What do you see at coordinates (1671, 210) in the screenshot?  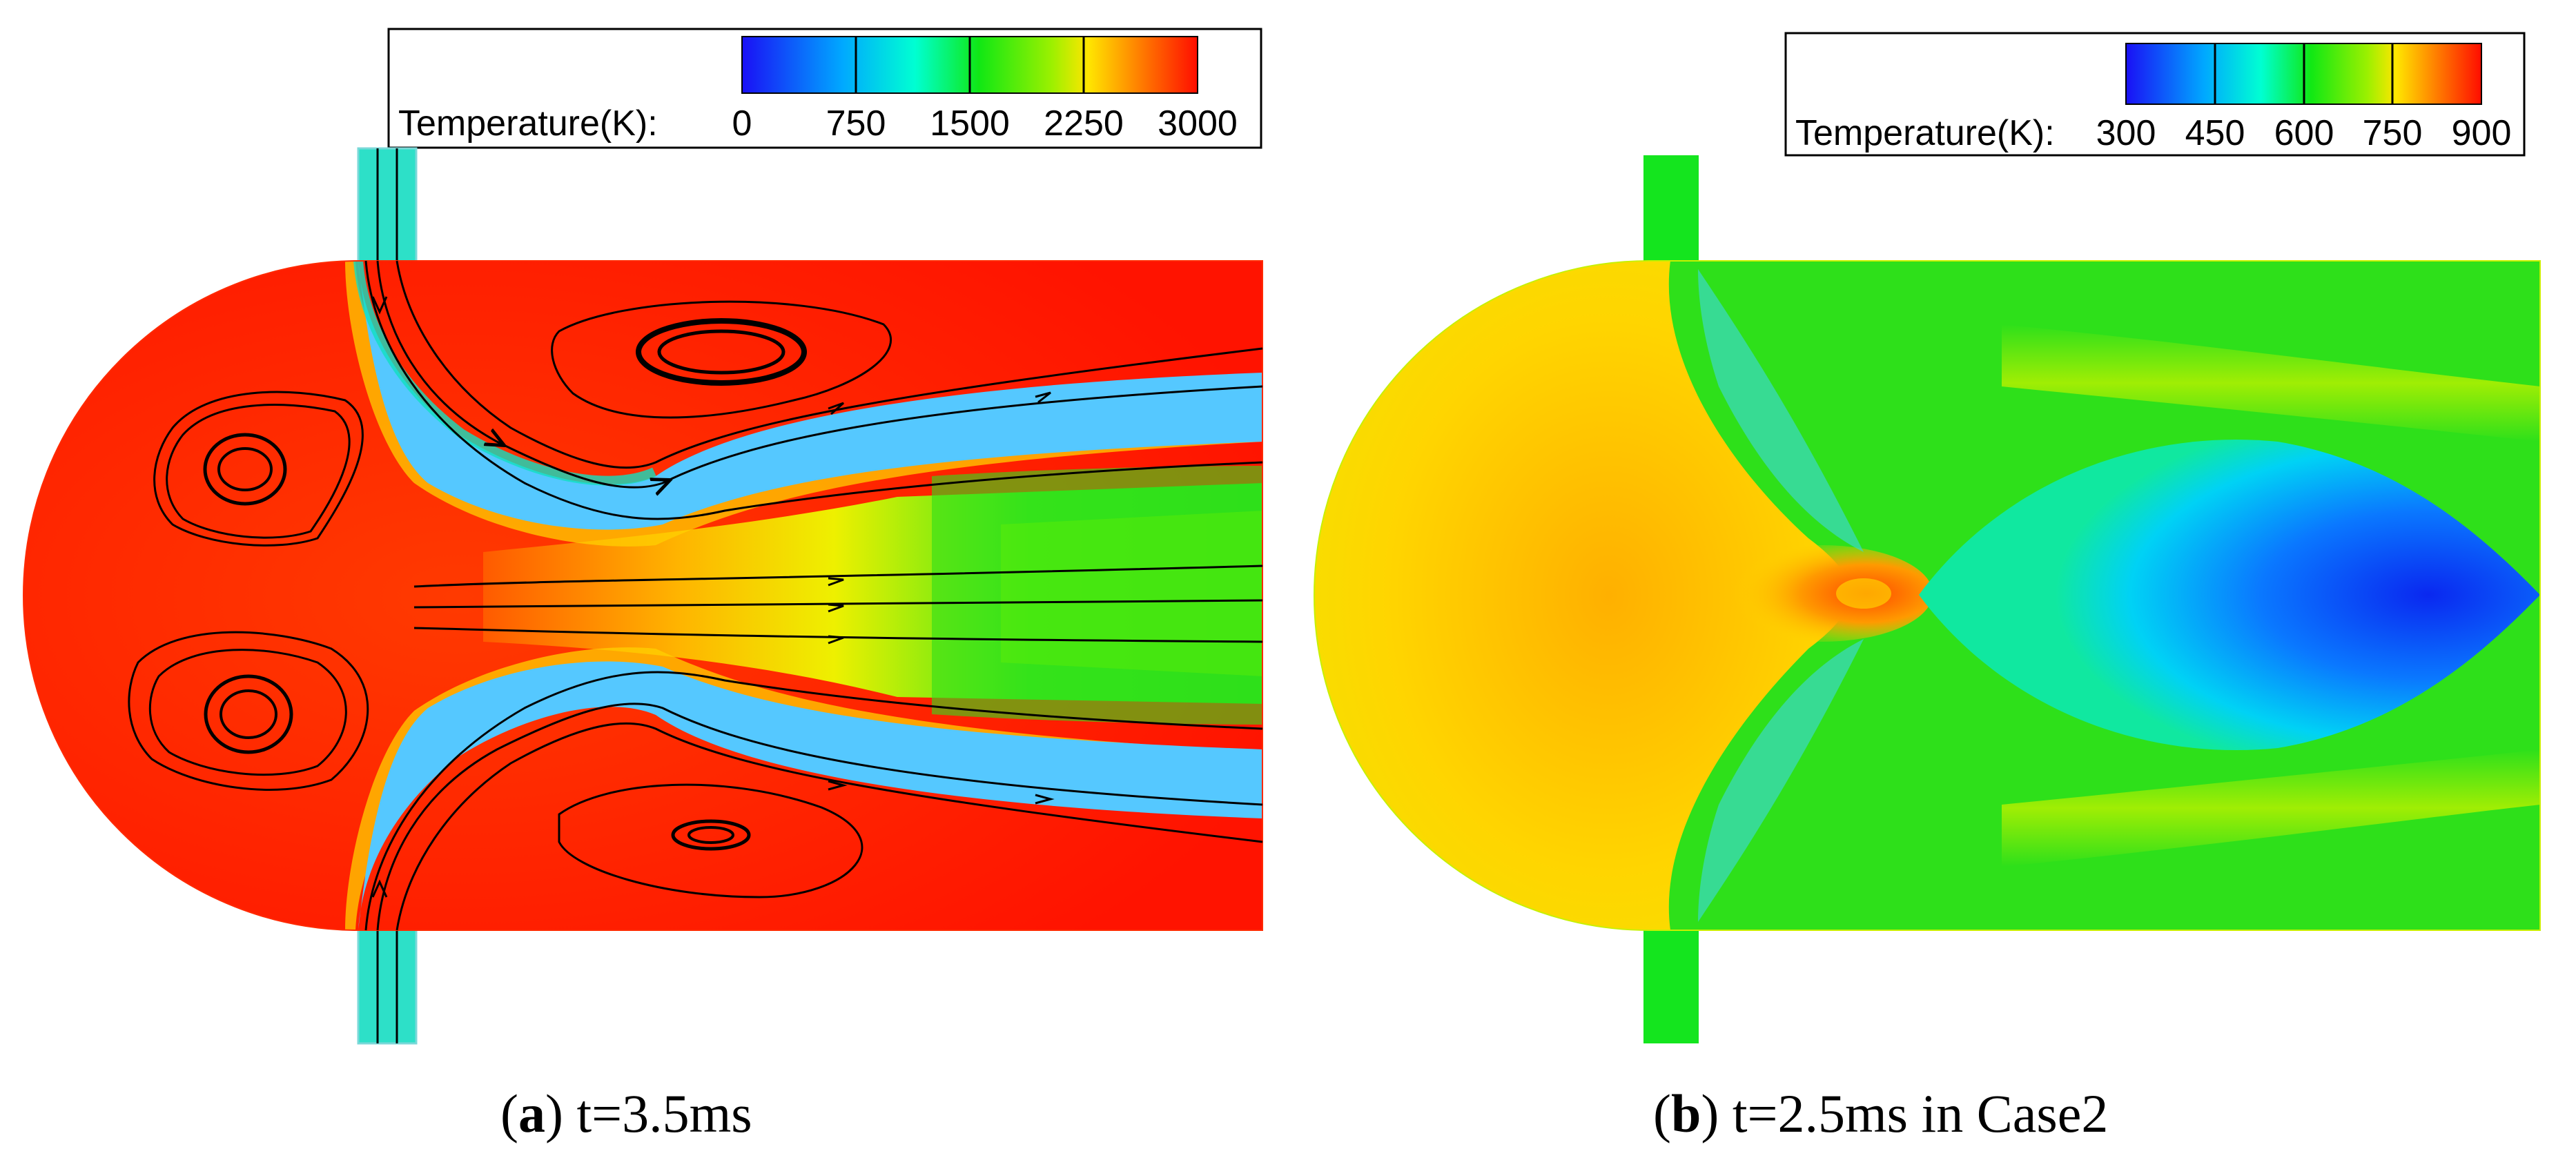 I see `injector-pipe-b-top` at bounding box center [1671, 210].